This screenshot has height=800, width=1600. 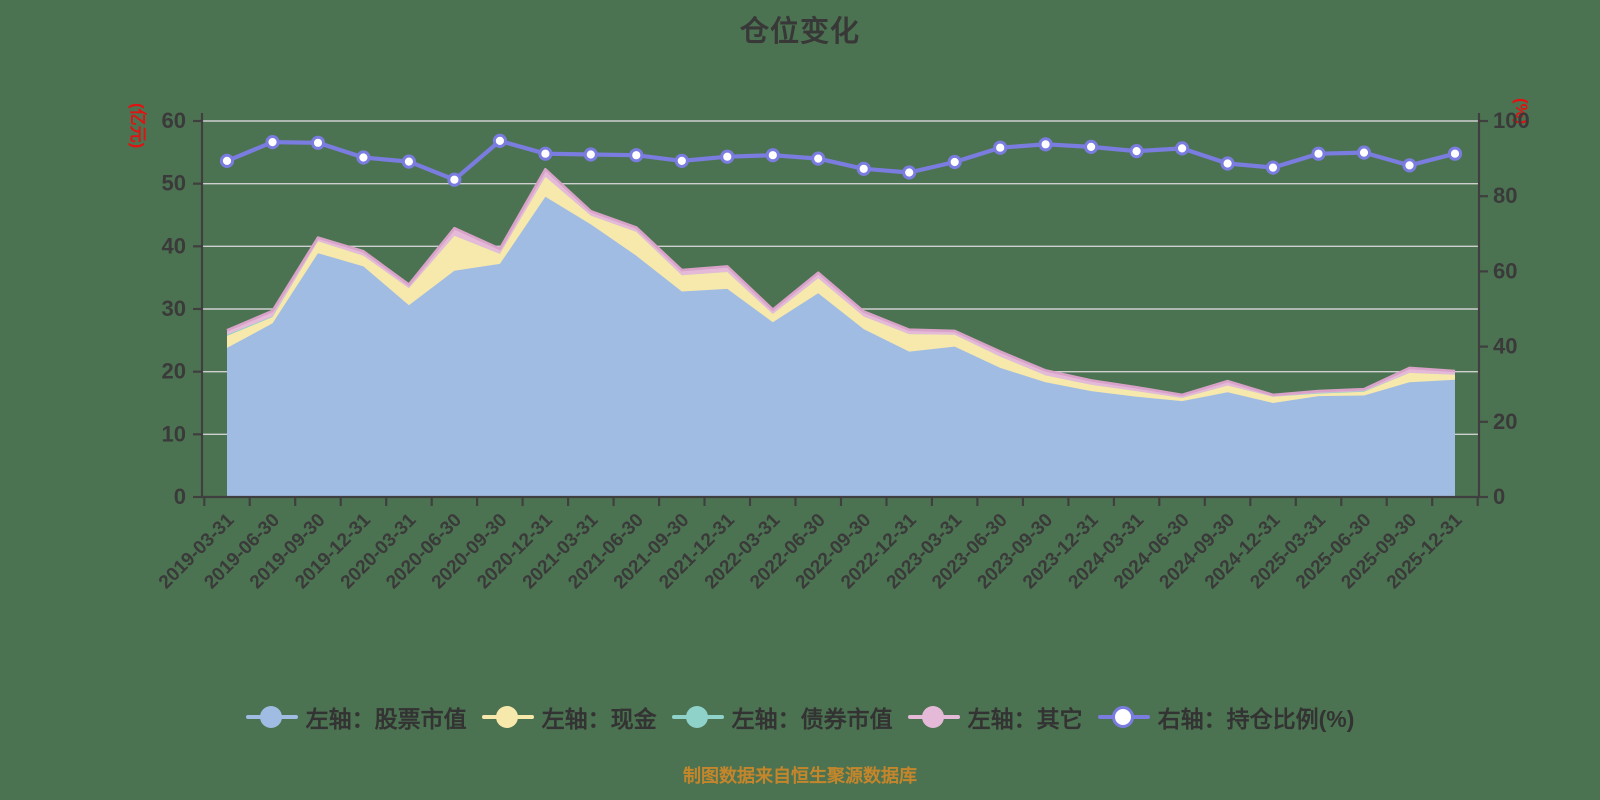 I want to click on legend-item-3: 左轴：其它, so click(x=995, y=717).